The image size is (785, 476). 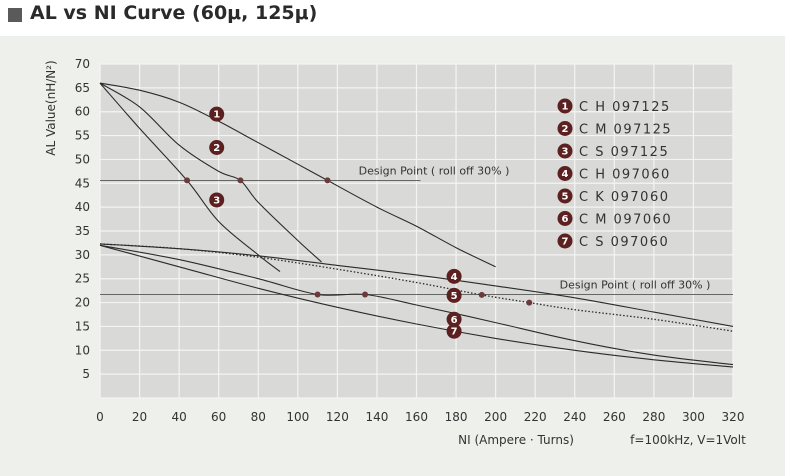 I want to click on x-tick-label: 40, so click(x=178, y=417).